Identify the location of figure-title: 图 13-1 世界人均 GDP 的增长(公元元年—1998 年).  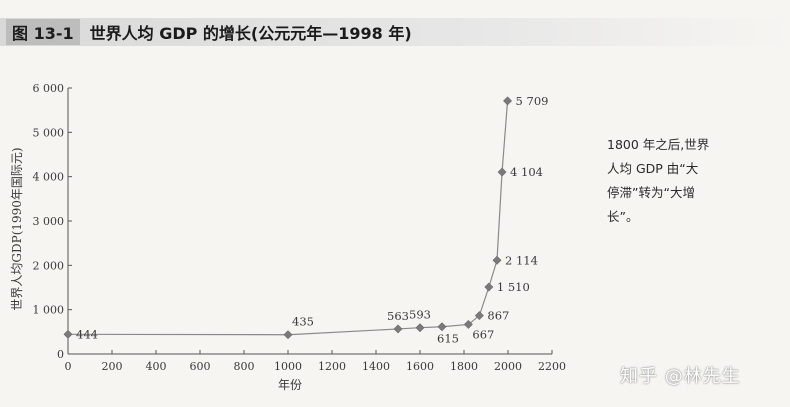
(209, 32).